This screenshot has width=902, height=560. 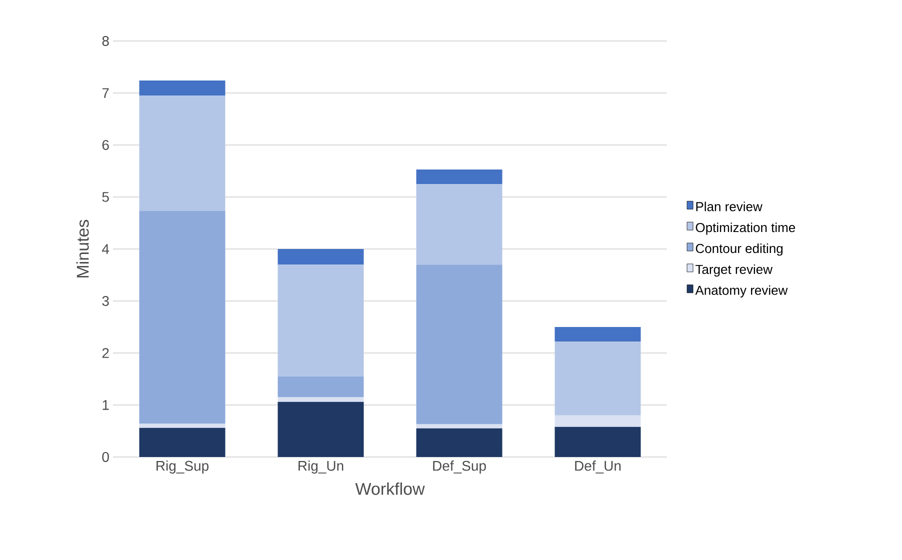 I want to click on x-tick-label: Rig_Un, so click(x=321, y=467).